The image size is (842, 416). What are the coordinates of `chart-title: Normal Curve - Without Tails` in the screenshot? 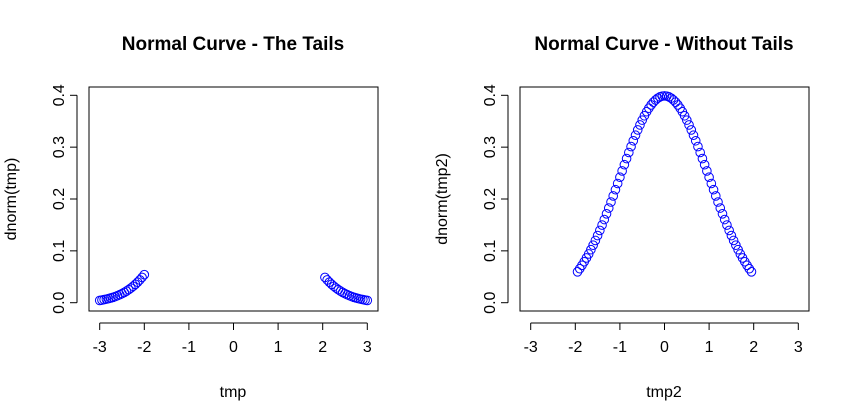 It's located at (663, 44).